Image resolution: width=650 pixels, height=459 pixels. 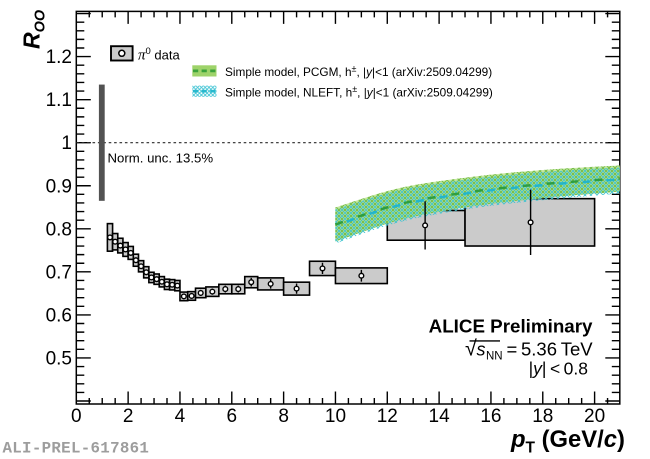 What do you see at coordinates (542, 416) in the screenshot?
I see `svg-text: 18` at bounding box center [542, 416].